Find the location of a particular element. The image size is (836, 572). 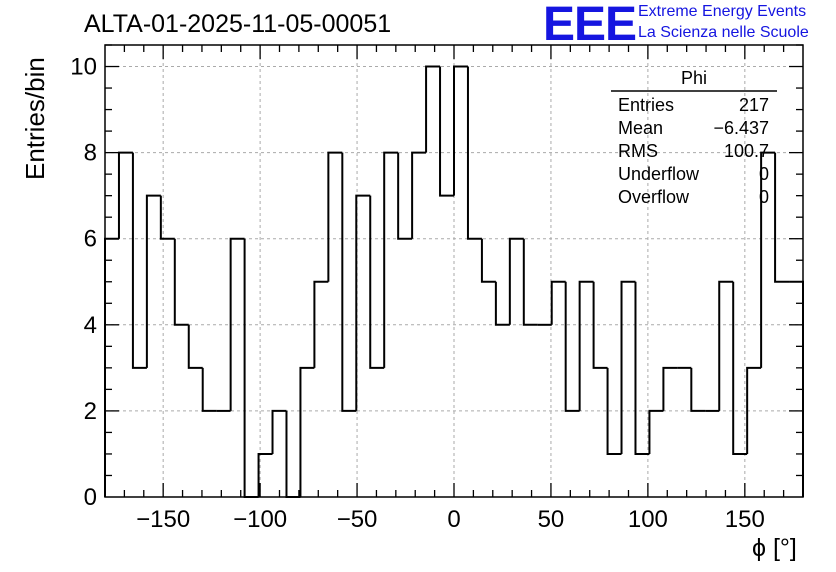

y-axis-label: Entries/bin is located at coordinates (35, 118).